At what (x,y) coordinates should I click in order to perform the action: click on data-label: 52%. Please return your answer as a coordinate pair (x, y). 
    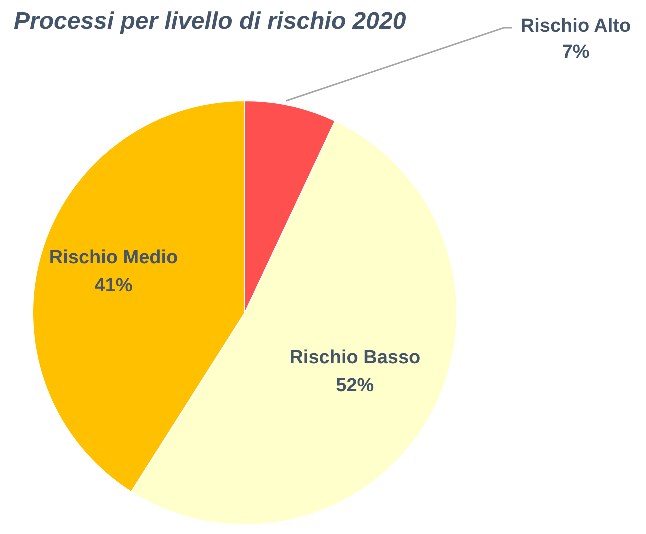
    Looking at the image, I should click on (355, 385).